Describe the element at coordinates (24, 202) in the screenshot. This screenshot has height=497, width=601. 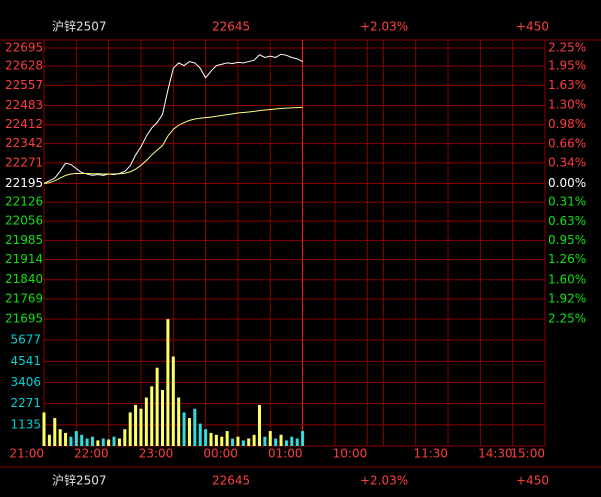
I see `y-tick-label: 22126` at that location.